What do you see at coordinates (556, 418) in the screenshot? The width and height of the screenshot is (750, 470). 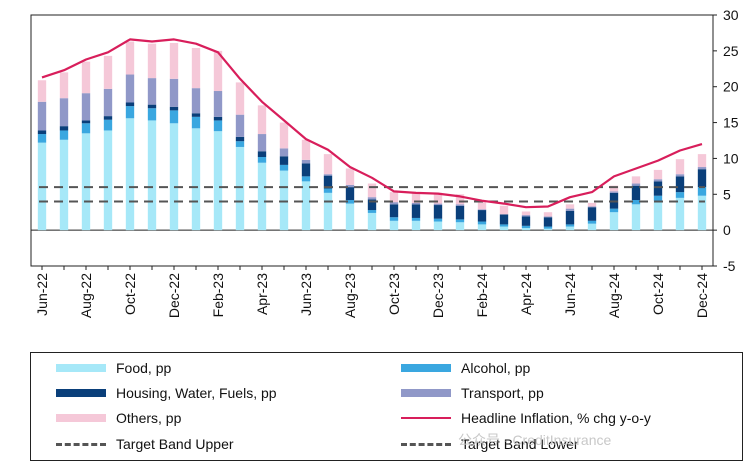 I see `legend-label-headline: Headline Inflation, % chg y-o-y` at bounding box center [556, 418].